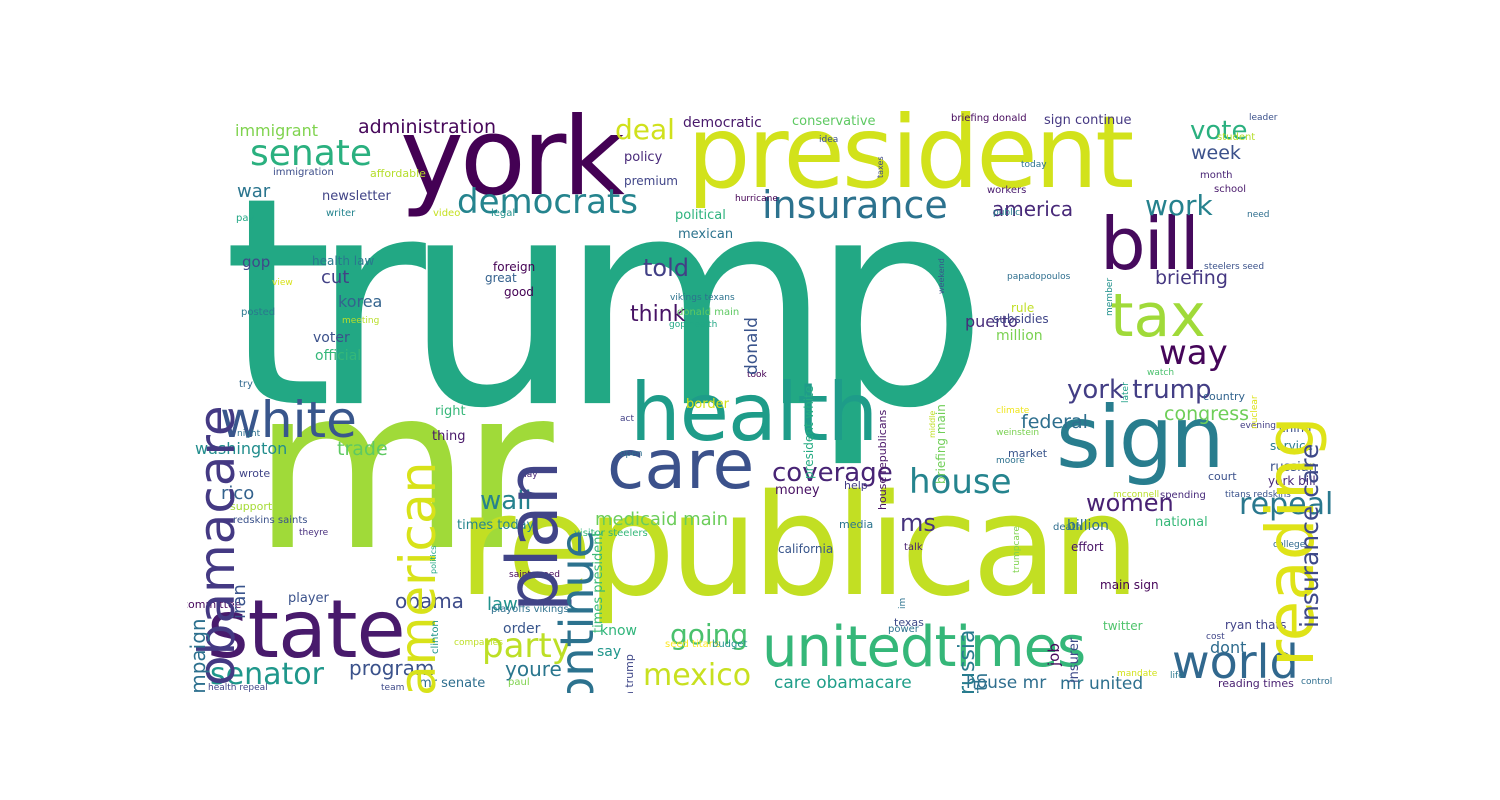 The image size is (1500, 800). Describe the element at coordinates (832, 473) in the screenshot. I see `word-cloud-word: coverage` at that location.